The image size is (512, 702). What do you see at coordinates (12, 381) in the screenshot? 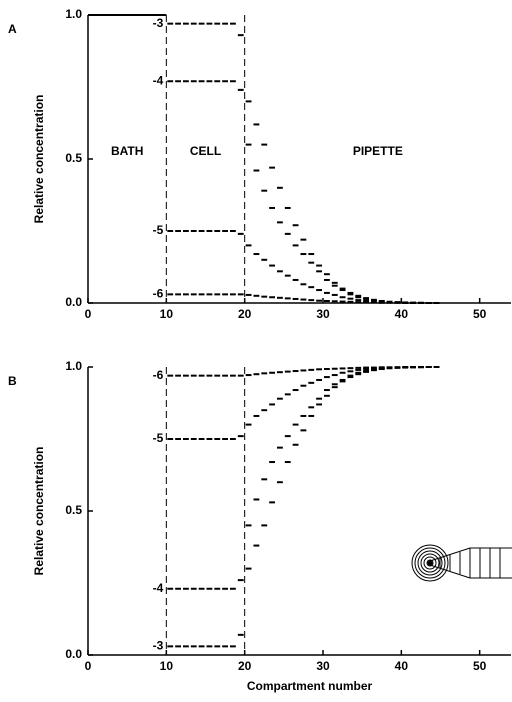
I see `panel-label: B` at bounding box center [12, 381].